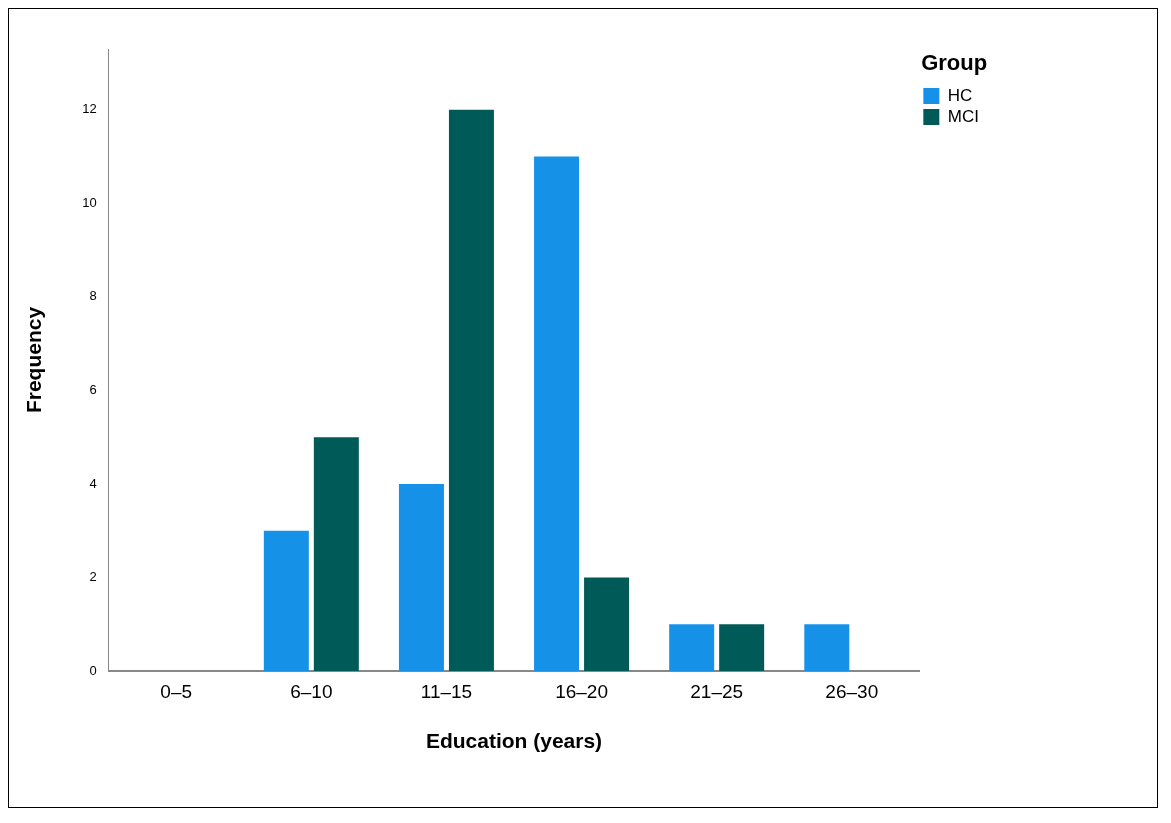 This screenshot has height=823, width=1171. I want to click on y-tick-label: 4, so click(93, 483).